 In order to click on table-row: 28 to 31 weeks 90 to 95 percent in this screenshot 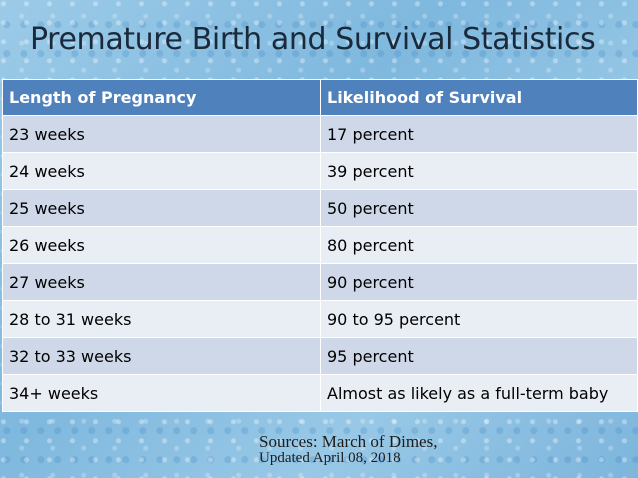, I will do `click(320, 319)`.